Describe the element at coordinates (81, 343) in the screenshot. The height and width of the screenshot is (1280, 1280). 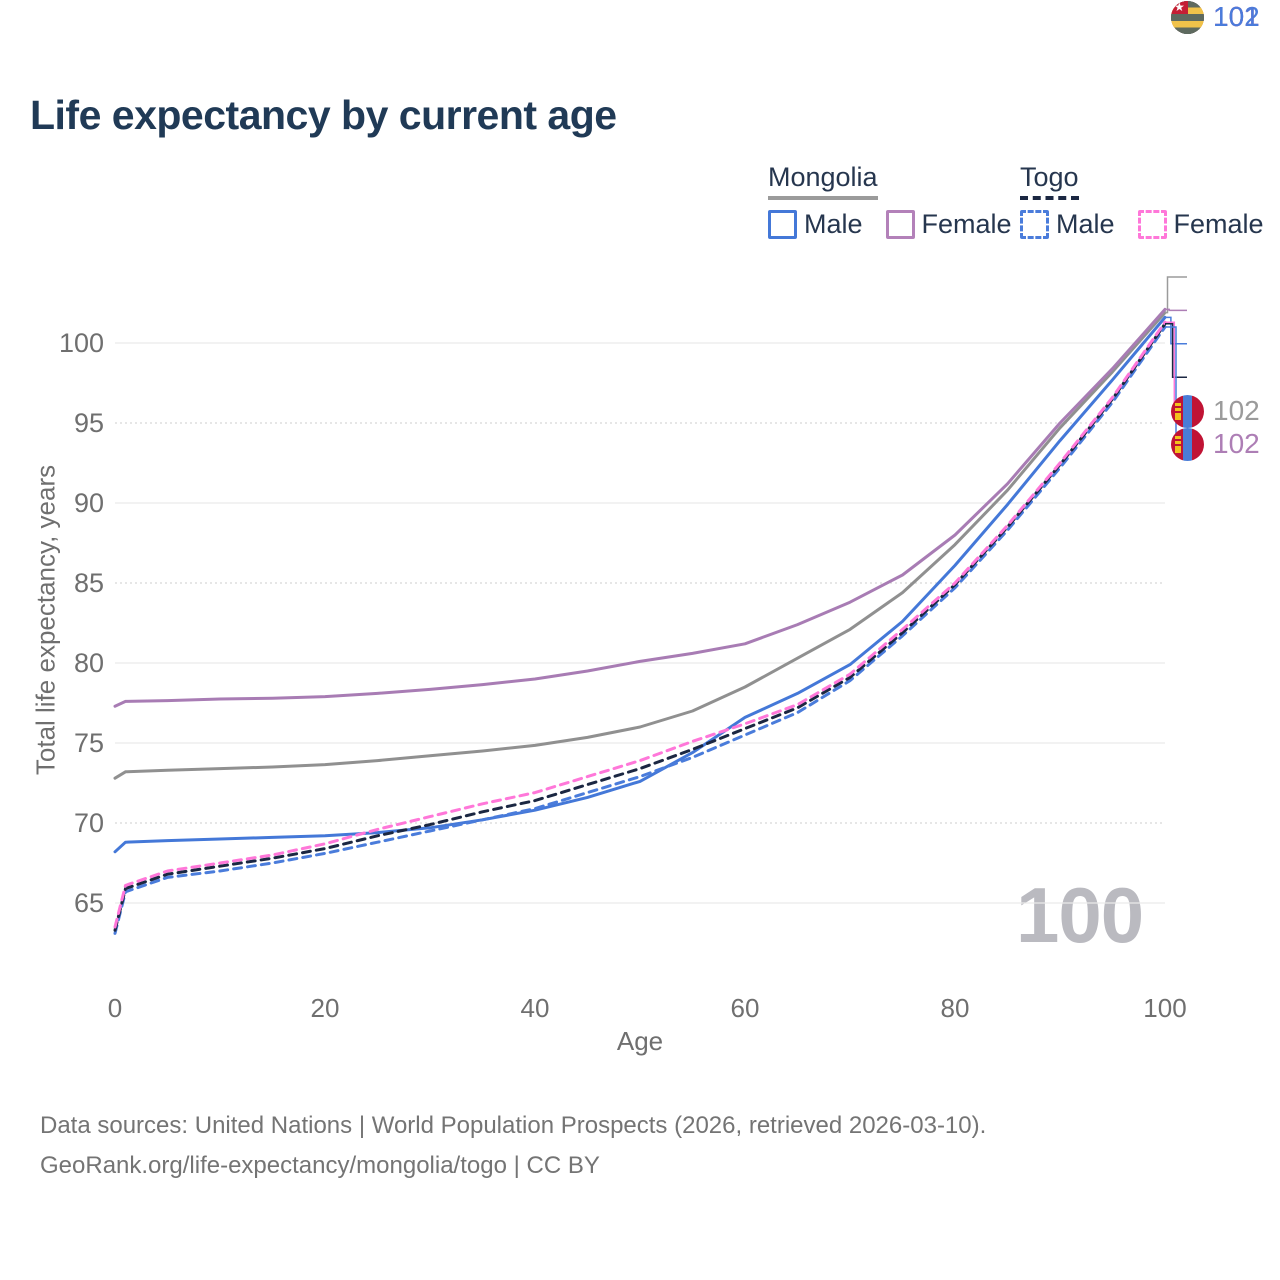
I see `y-tick-label-100: 100` at that location.